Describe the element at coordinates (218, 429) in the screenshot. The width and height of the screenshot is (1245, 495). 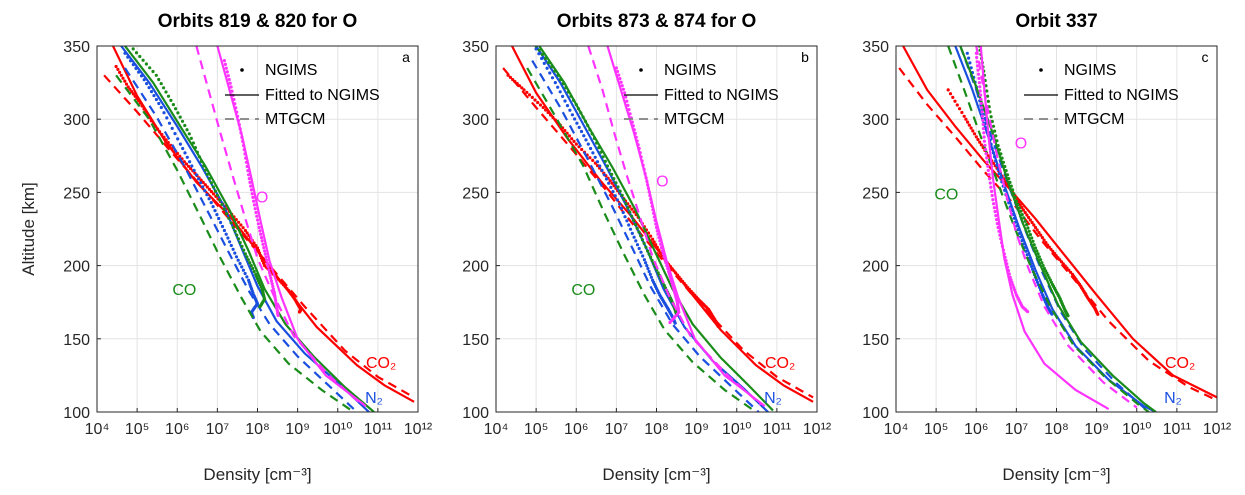
I see `x-tick-label: 10⁷` at that location.